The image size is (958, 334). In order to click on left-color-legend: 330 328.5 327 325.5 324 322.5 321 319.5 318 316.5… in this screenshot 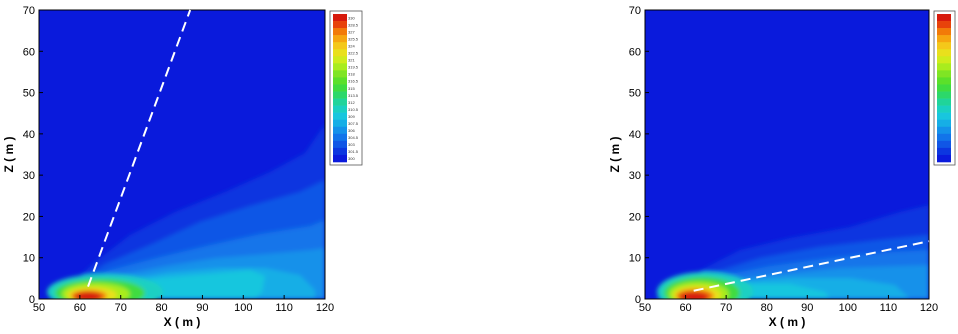, I will do `click(346, 88)`.